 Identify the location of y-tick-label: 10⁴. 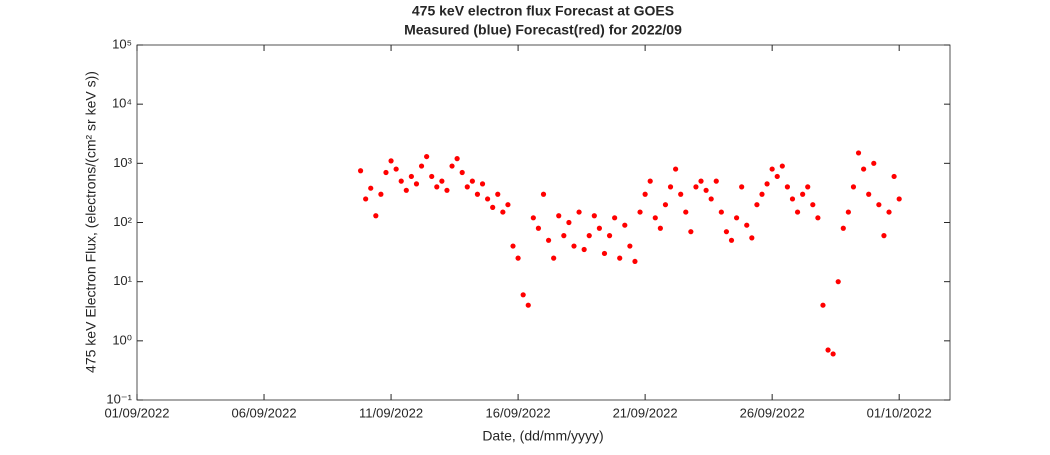
(122, 103).